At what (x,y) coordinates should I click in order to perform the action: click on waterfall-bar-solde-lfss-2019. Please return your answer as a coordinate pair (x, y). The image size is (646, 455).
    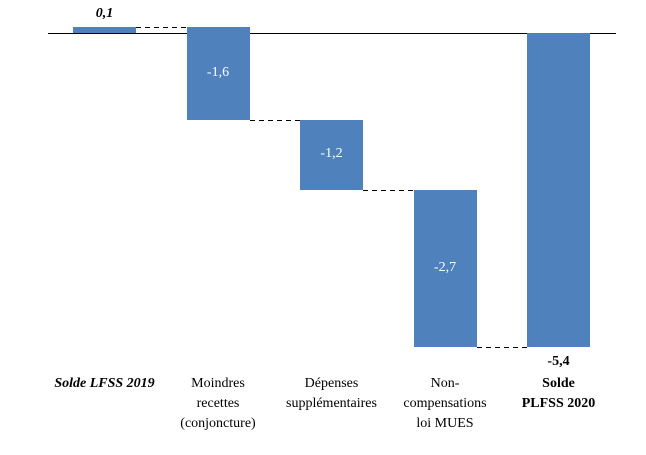
    Looking at the image, I should click on (104, 30).